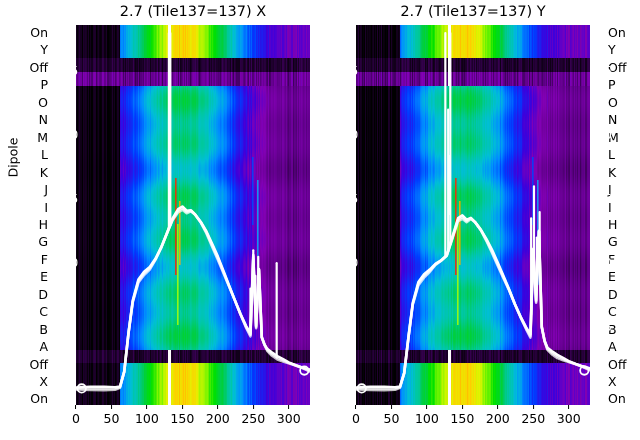 This screenshot has width=640, height=440. I want to click on category-label-left-14: E, so click(44, 277).